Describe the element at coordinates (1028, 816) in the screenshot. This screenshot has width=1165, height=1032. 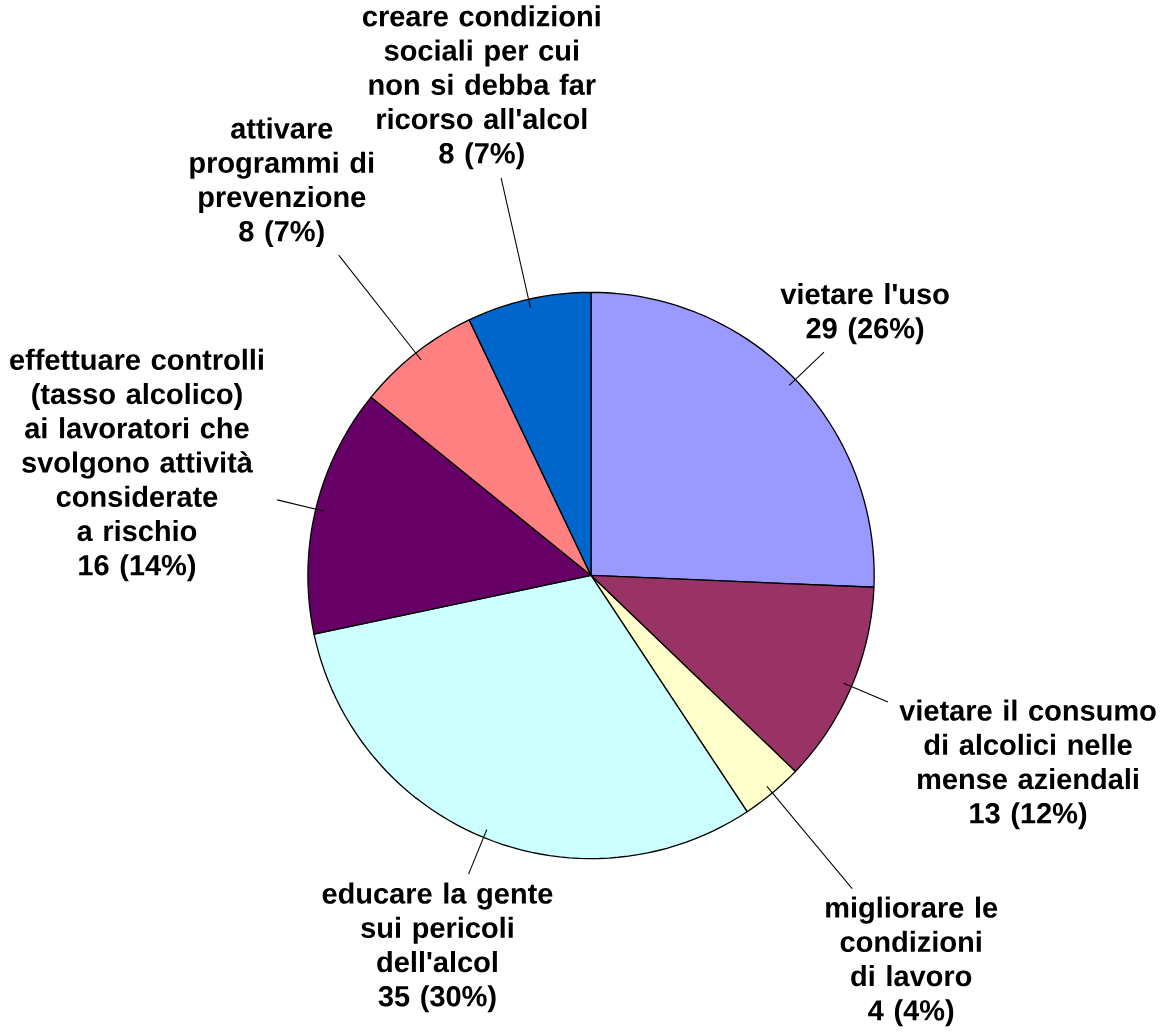
I see `data-label: 13 (12%)` at that location.